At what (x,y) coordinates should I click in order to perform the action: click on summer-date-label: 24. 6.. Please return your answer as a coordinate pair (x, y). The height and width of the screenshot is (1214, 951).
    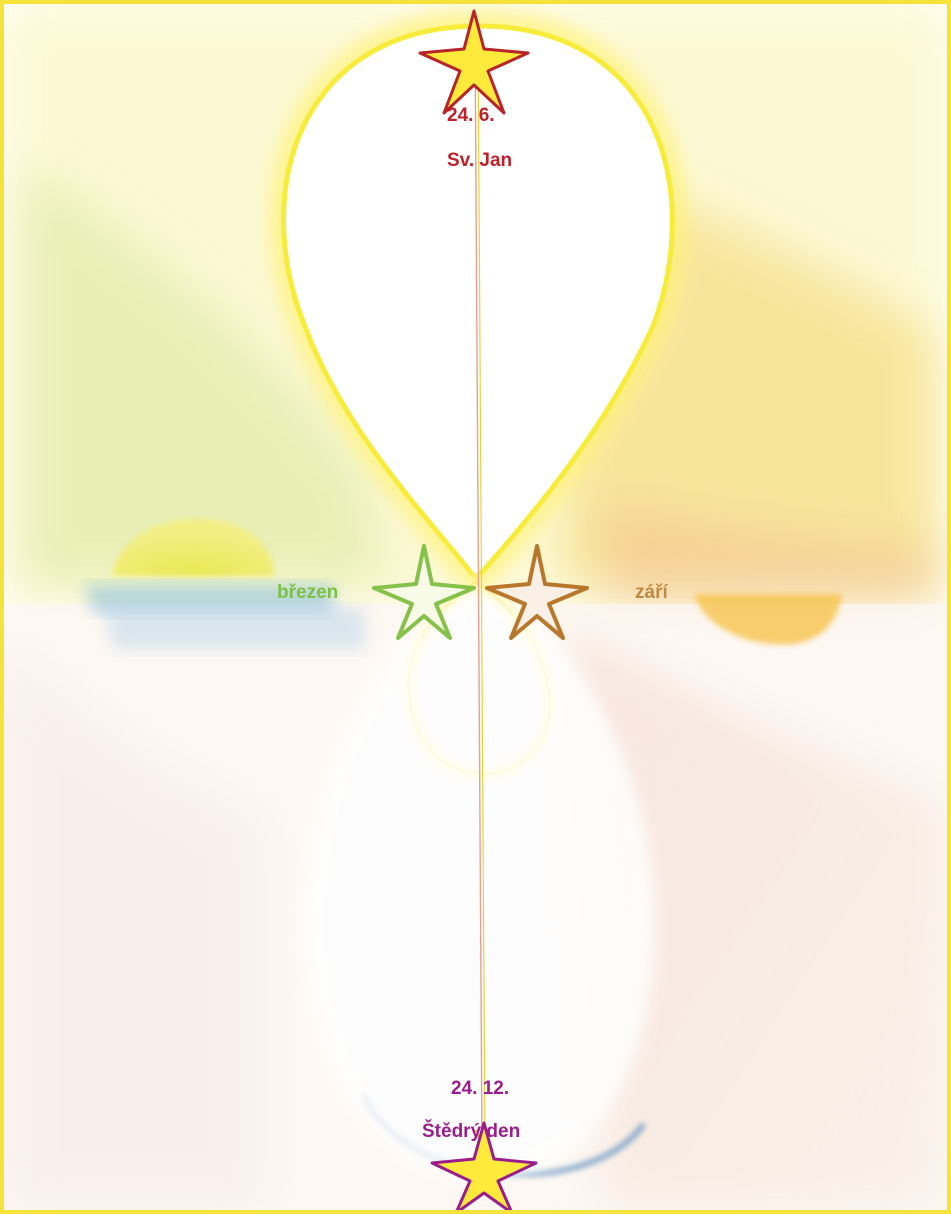
    Looking at the image, I should click on (471, 115).